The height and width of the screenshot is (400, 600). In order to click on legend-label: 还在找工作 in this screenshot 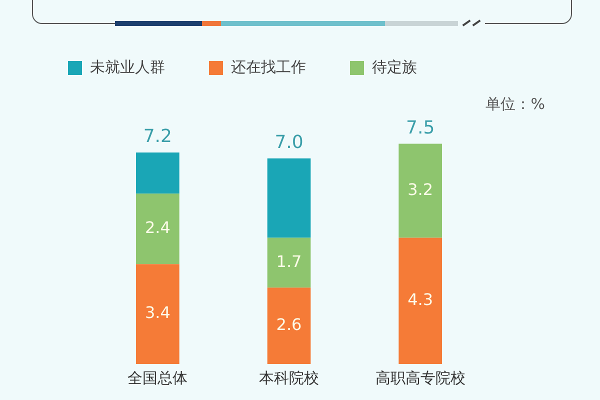, I will do `click(268, 67)`.